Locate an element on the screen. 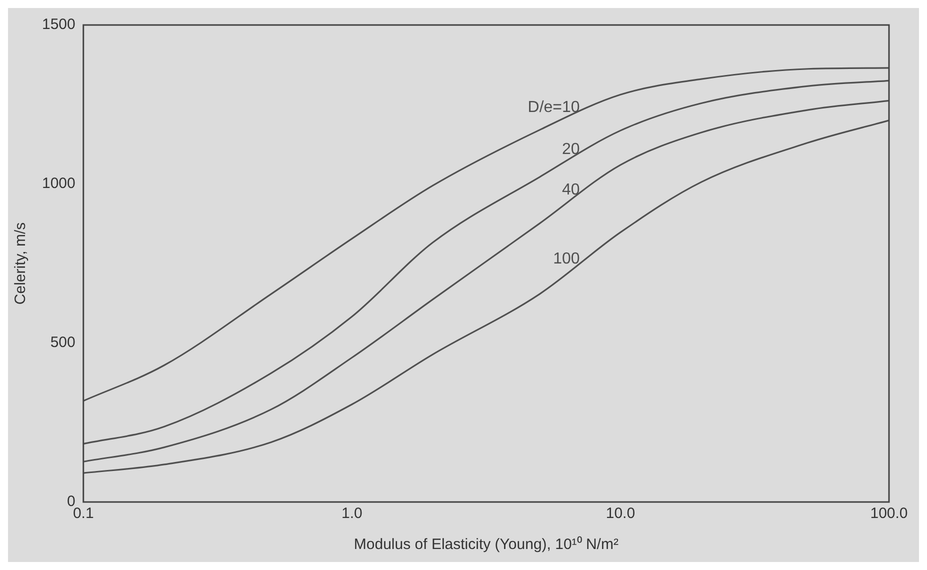 Image resolution: width=927 pixels, height=570 pixels. y-tick-label: 1000 is located at coordinates (59, 183).